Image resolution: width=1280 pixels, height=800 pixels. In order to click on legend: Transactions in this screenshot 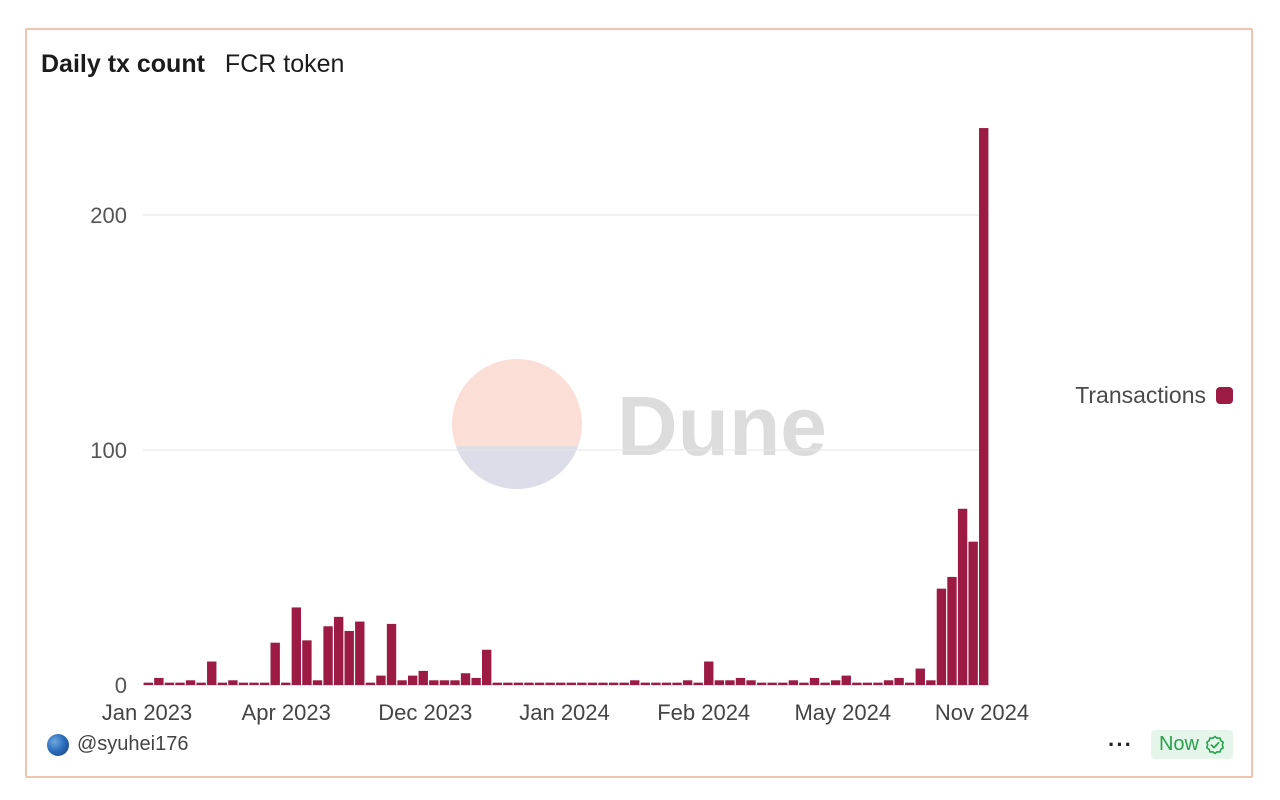, I will do `click(1154, 395)`.